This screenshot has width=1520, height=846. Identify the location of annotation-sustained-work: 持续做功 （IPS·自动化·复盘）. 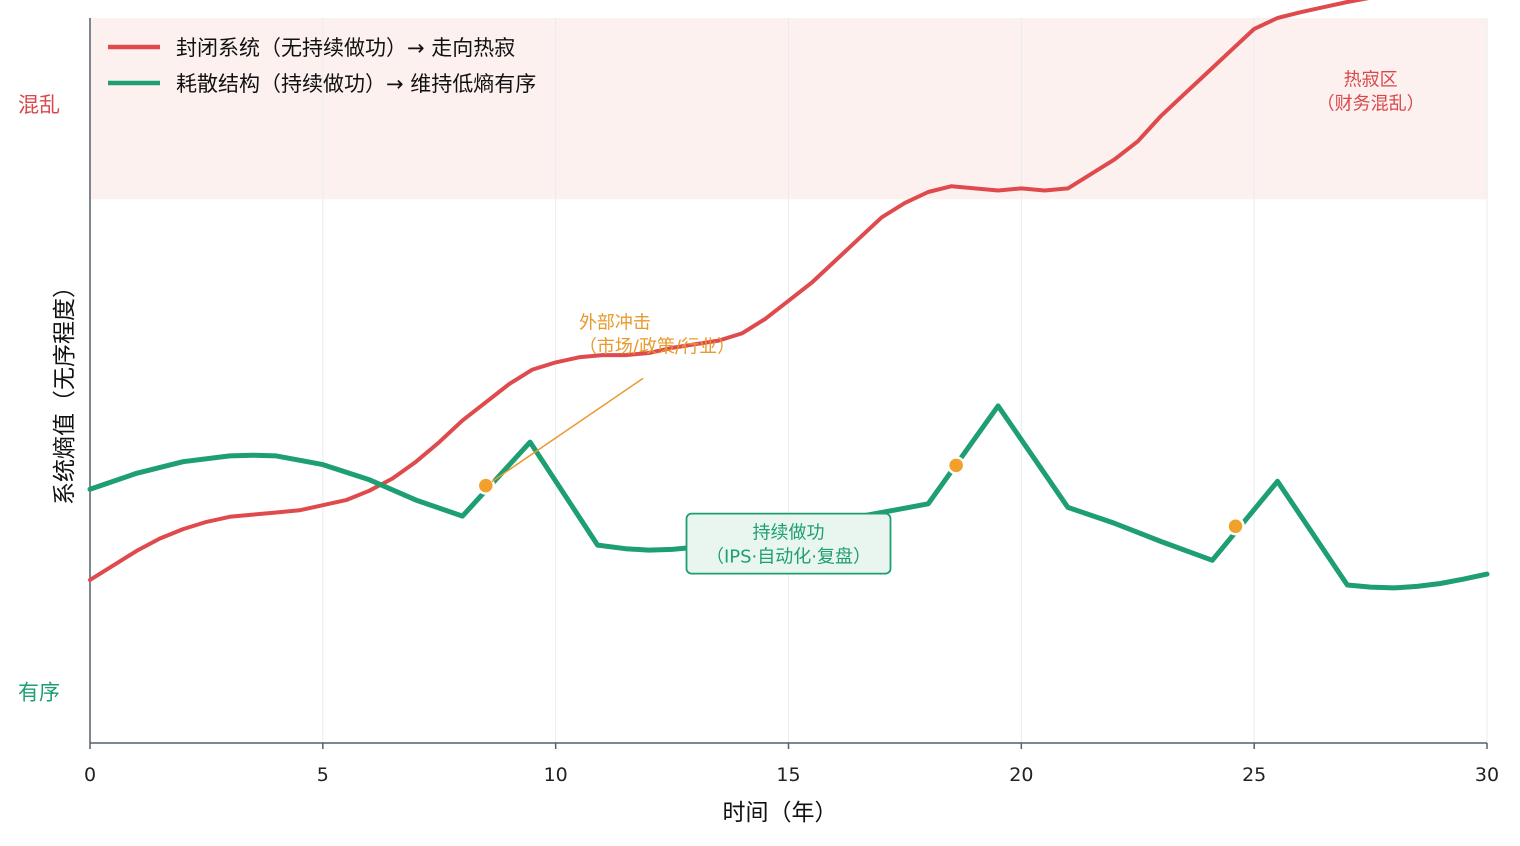
(788, 543).